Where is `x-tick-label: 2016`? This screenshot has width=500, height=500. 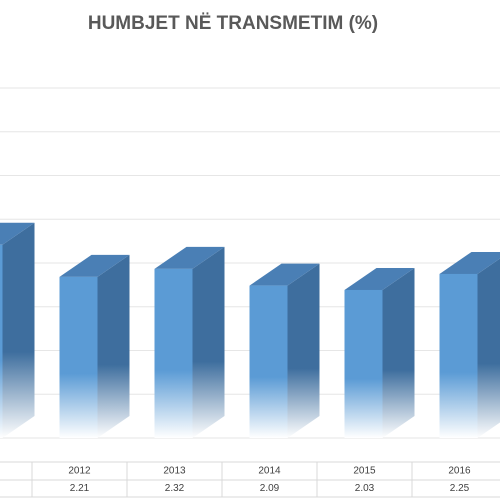
x-tick-label: 2016 is located at coordinates (459, 471).